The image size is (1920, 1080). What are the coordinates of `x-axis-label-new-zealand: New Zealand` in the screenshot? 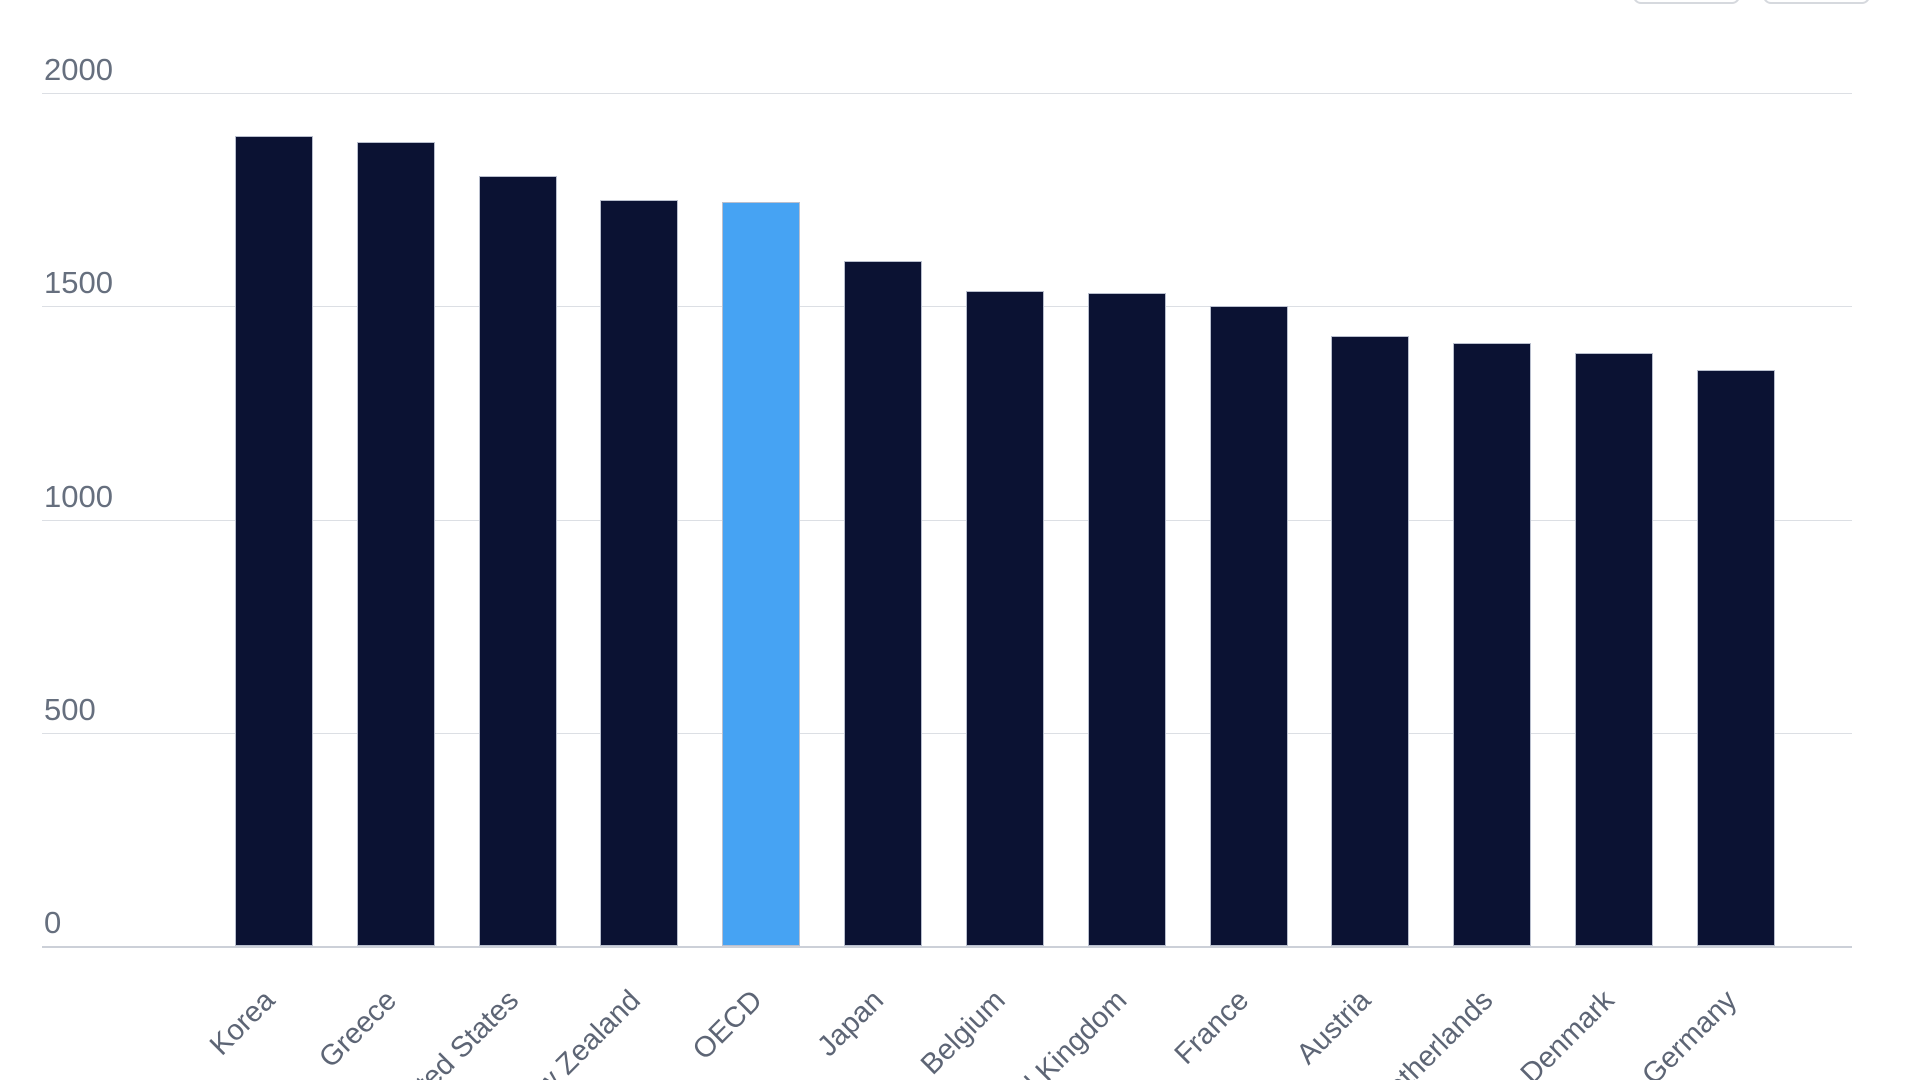 It's located at (574, 1032).